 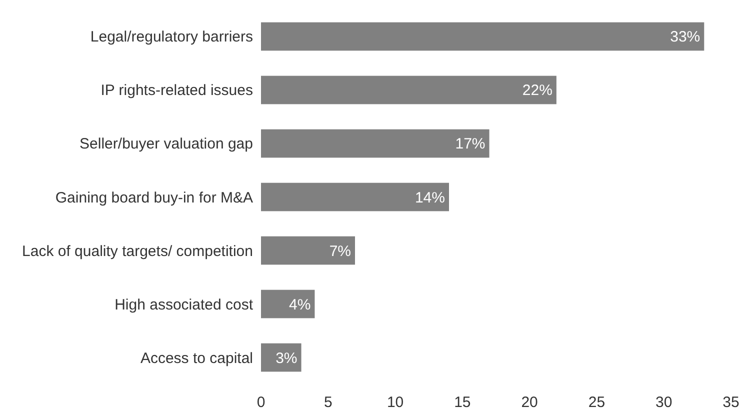 I want to click on y-tick-label: Legal/regulatory barriers, so click(x=171, y=37).